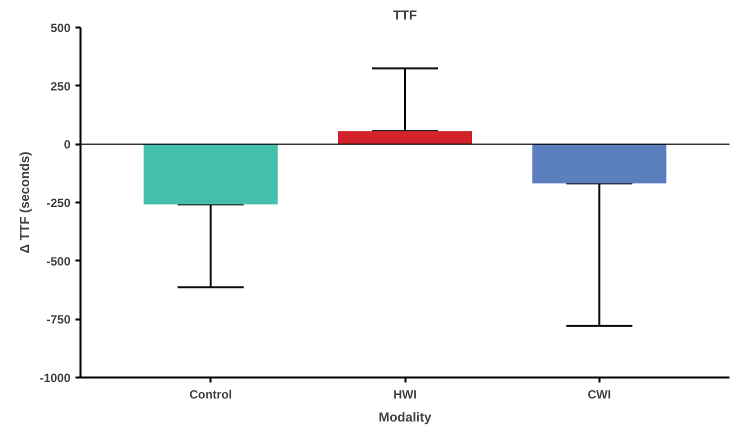  Describe the element at coordinates (58, 261) in the screenshot. I see `y-tick-label: -500` at that location.